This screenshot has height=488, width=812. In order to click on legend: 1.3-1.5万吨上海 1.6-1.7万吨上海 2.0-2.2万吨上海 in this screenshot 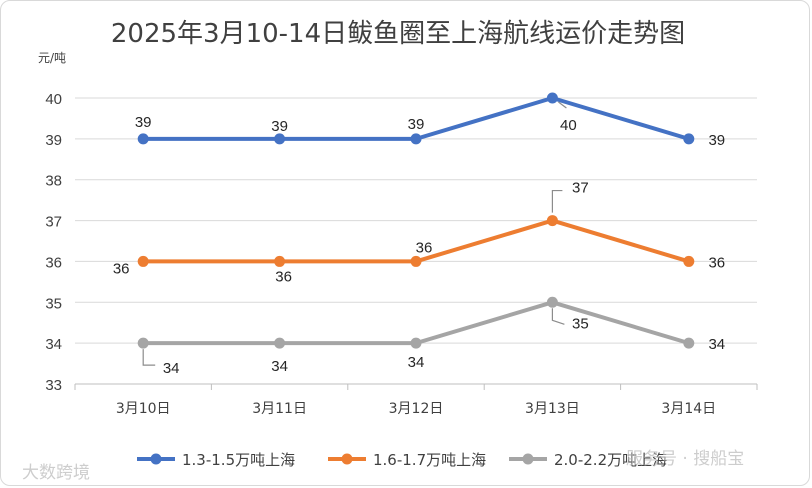, I will do `click(402, 460)`.